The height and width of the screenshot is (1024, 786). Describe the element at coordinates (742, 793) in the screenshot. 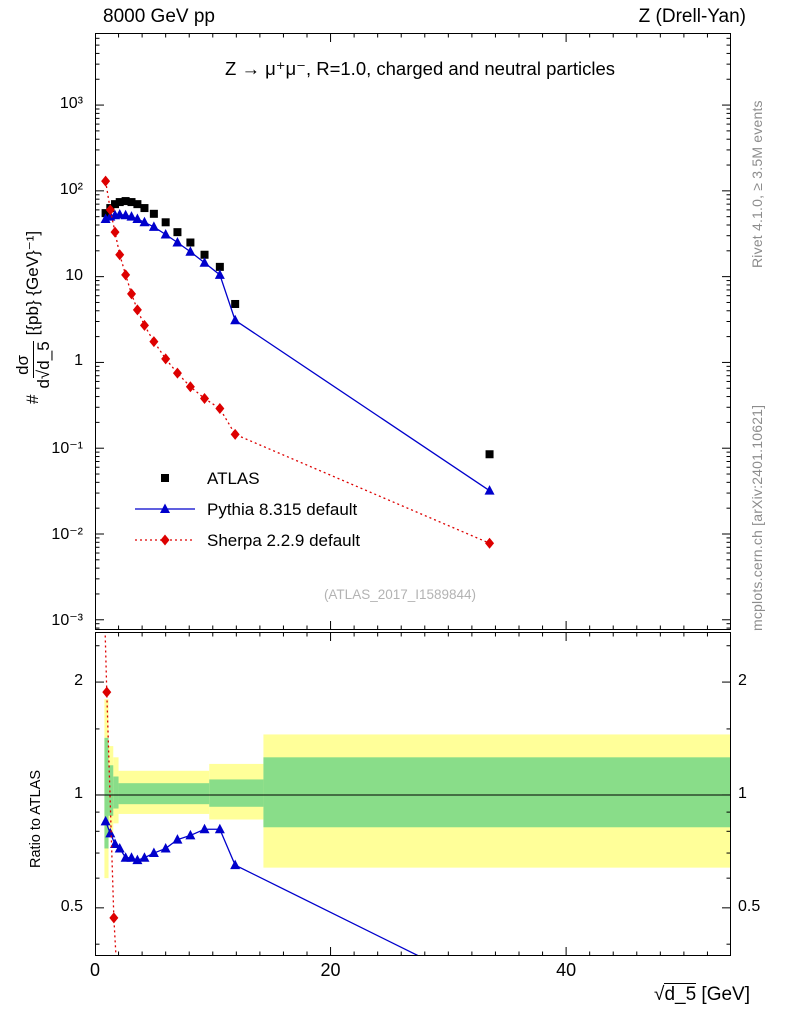

I see `ratio-y-tick-label-right: 1` at that location.